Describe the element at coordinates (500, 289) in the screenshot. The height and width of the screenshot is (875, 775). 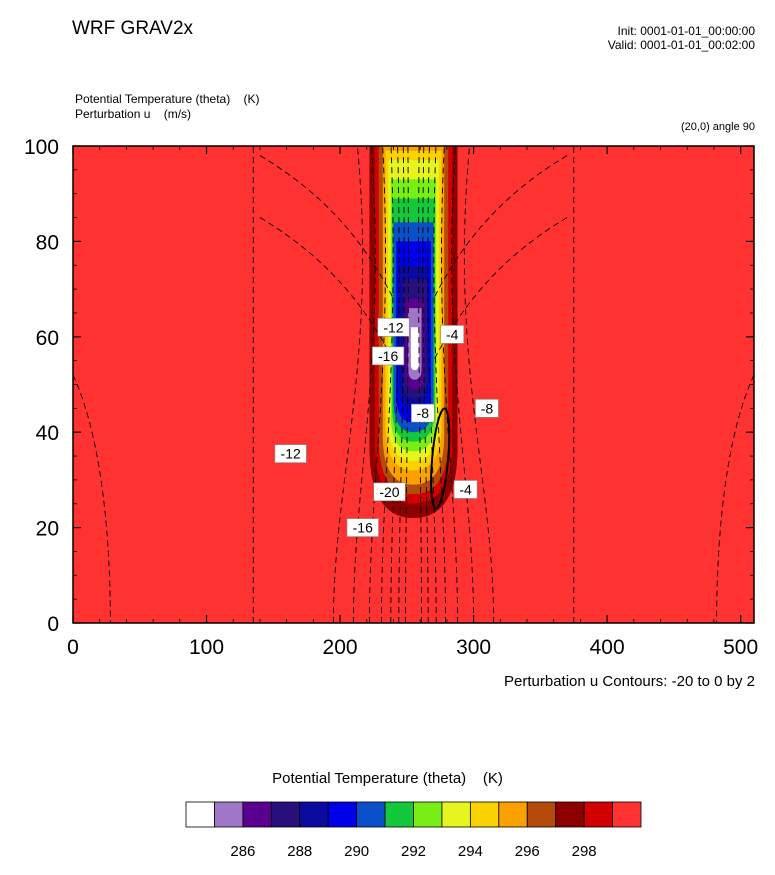
I see `contour-bow-r-mid` at that location.